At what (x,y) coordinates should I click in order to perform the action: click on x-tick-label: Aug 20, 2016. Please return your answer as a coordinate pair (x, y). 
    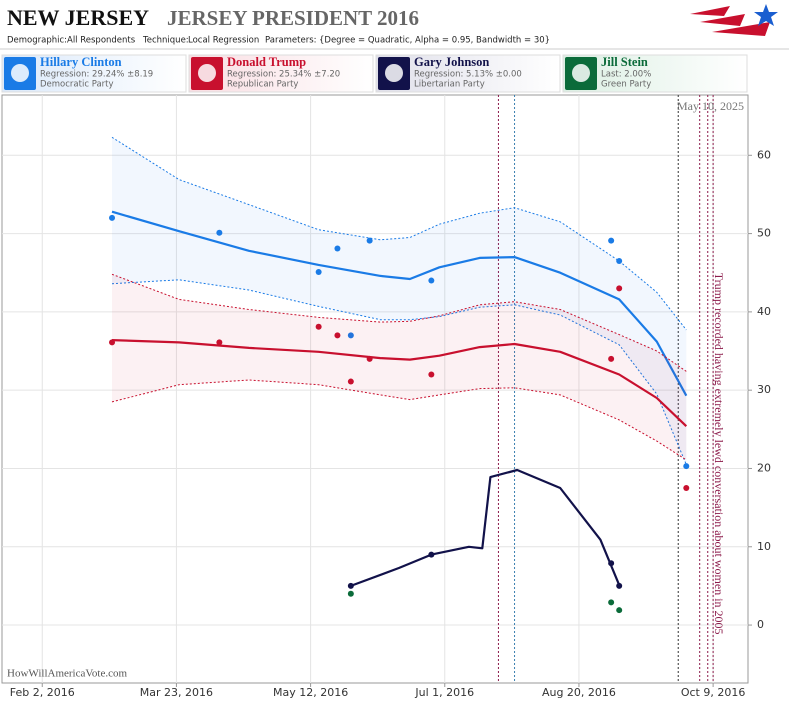
    Looking at the image, I should click on (579, 692).